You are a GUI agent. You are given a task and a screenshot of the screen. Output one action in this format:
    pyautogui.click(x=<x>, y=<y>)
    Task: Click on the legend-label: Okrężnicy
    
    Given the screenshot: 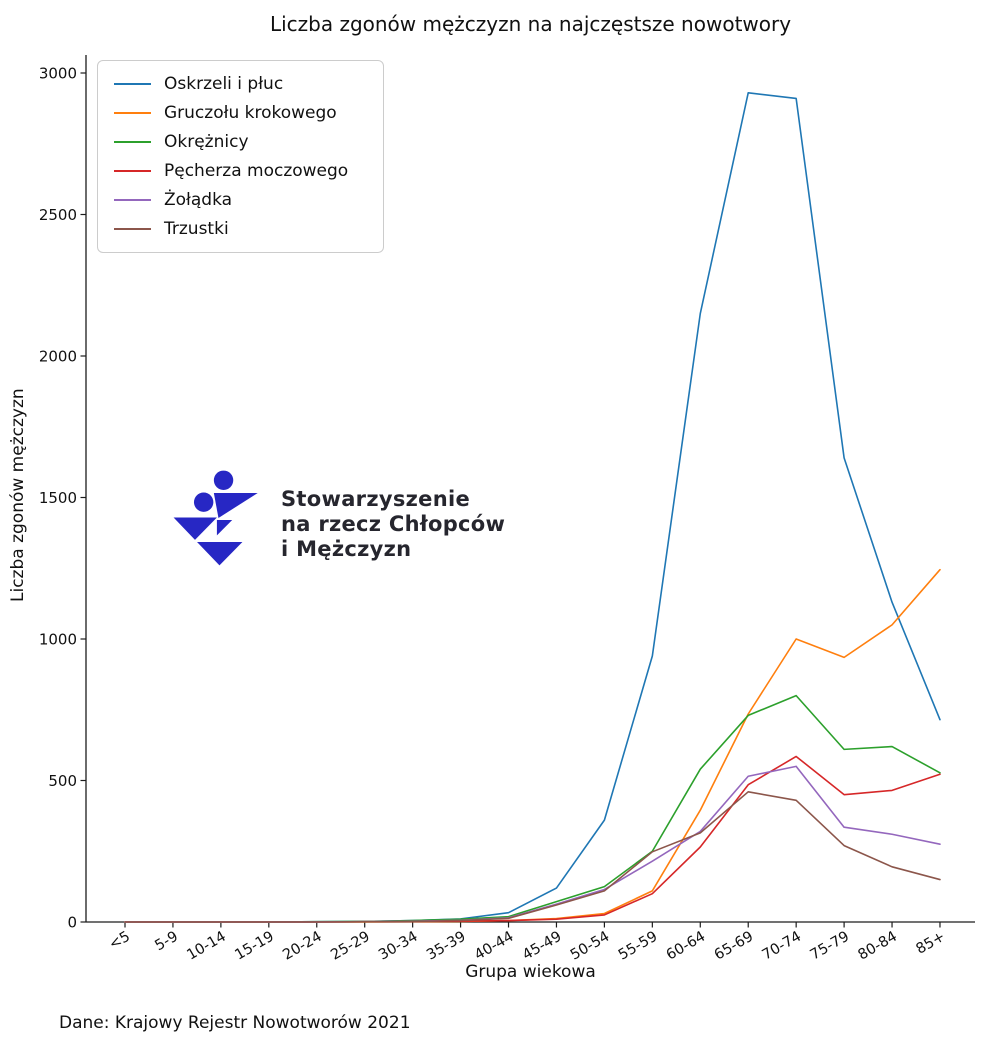 What is the action you would take?
    pyautogui.click(x=206, y=142)
    